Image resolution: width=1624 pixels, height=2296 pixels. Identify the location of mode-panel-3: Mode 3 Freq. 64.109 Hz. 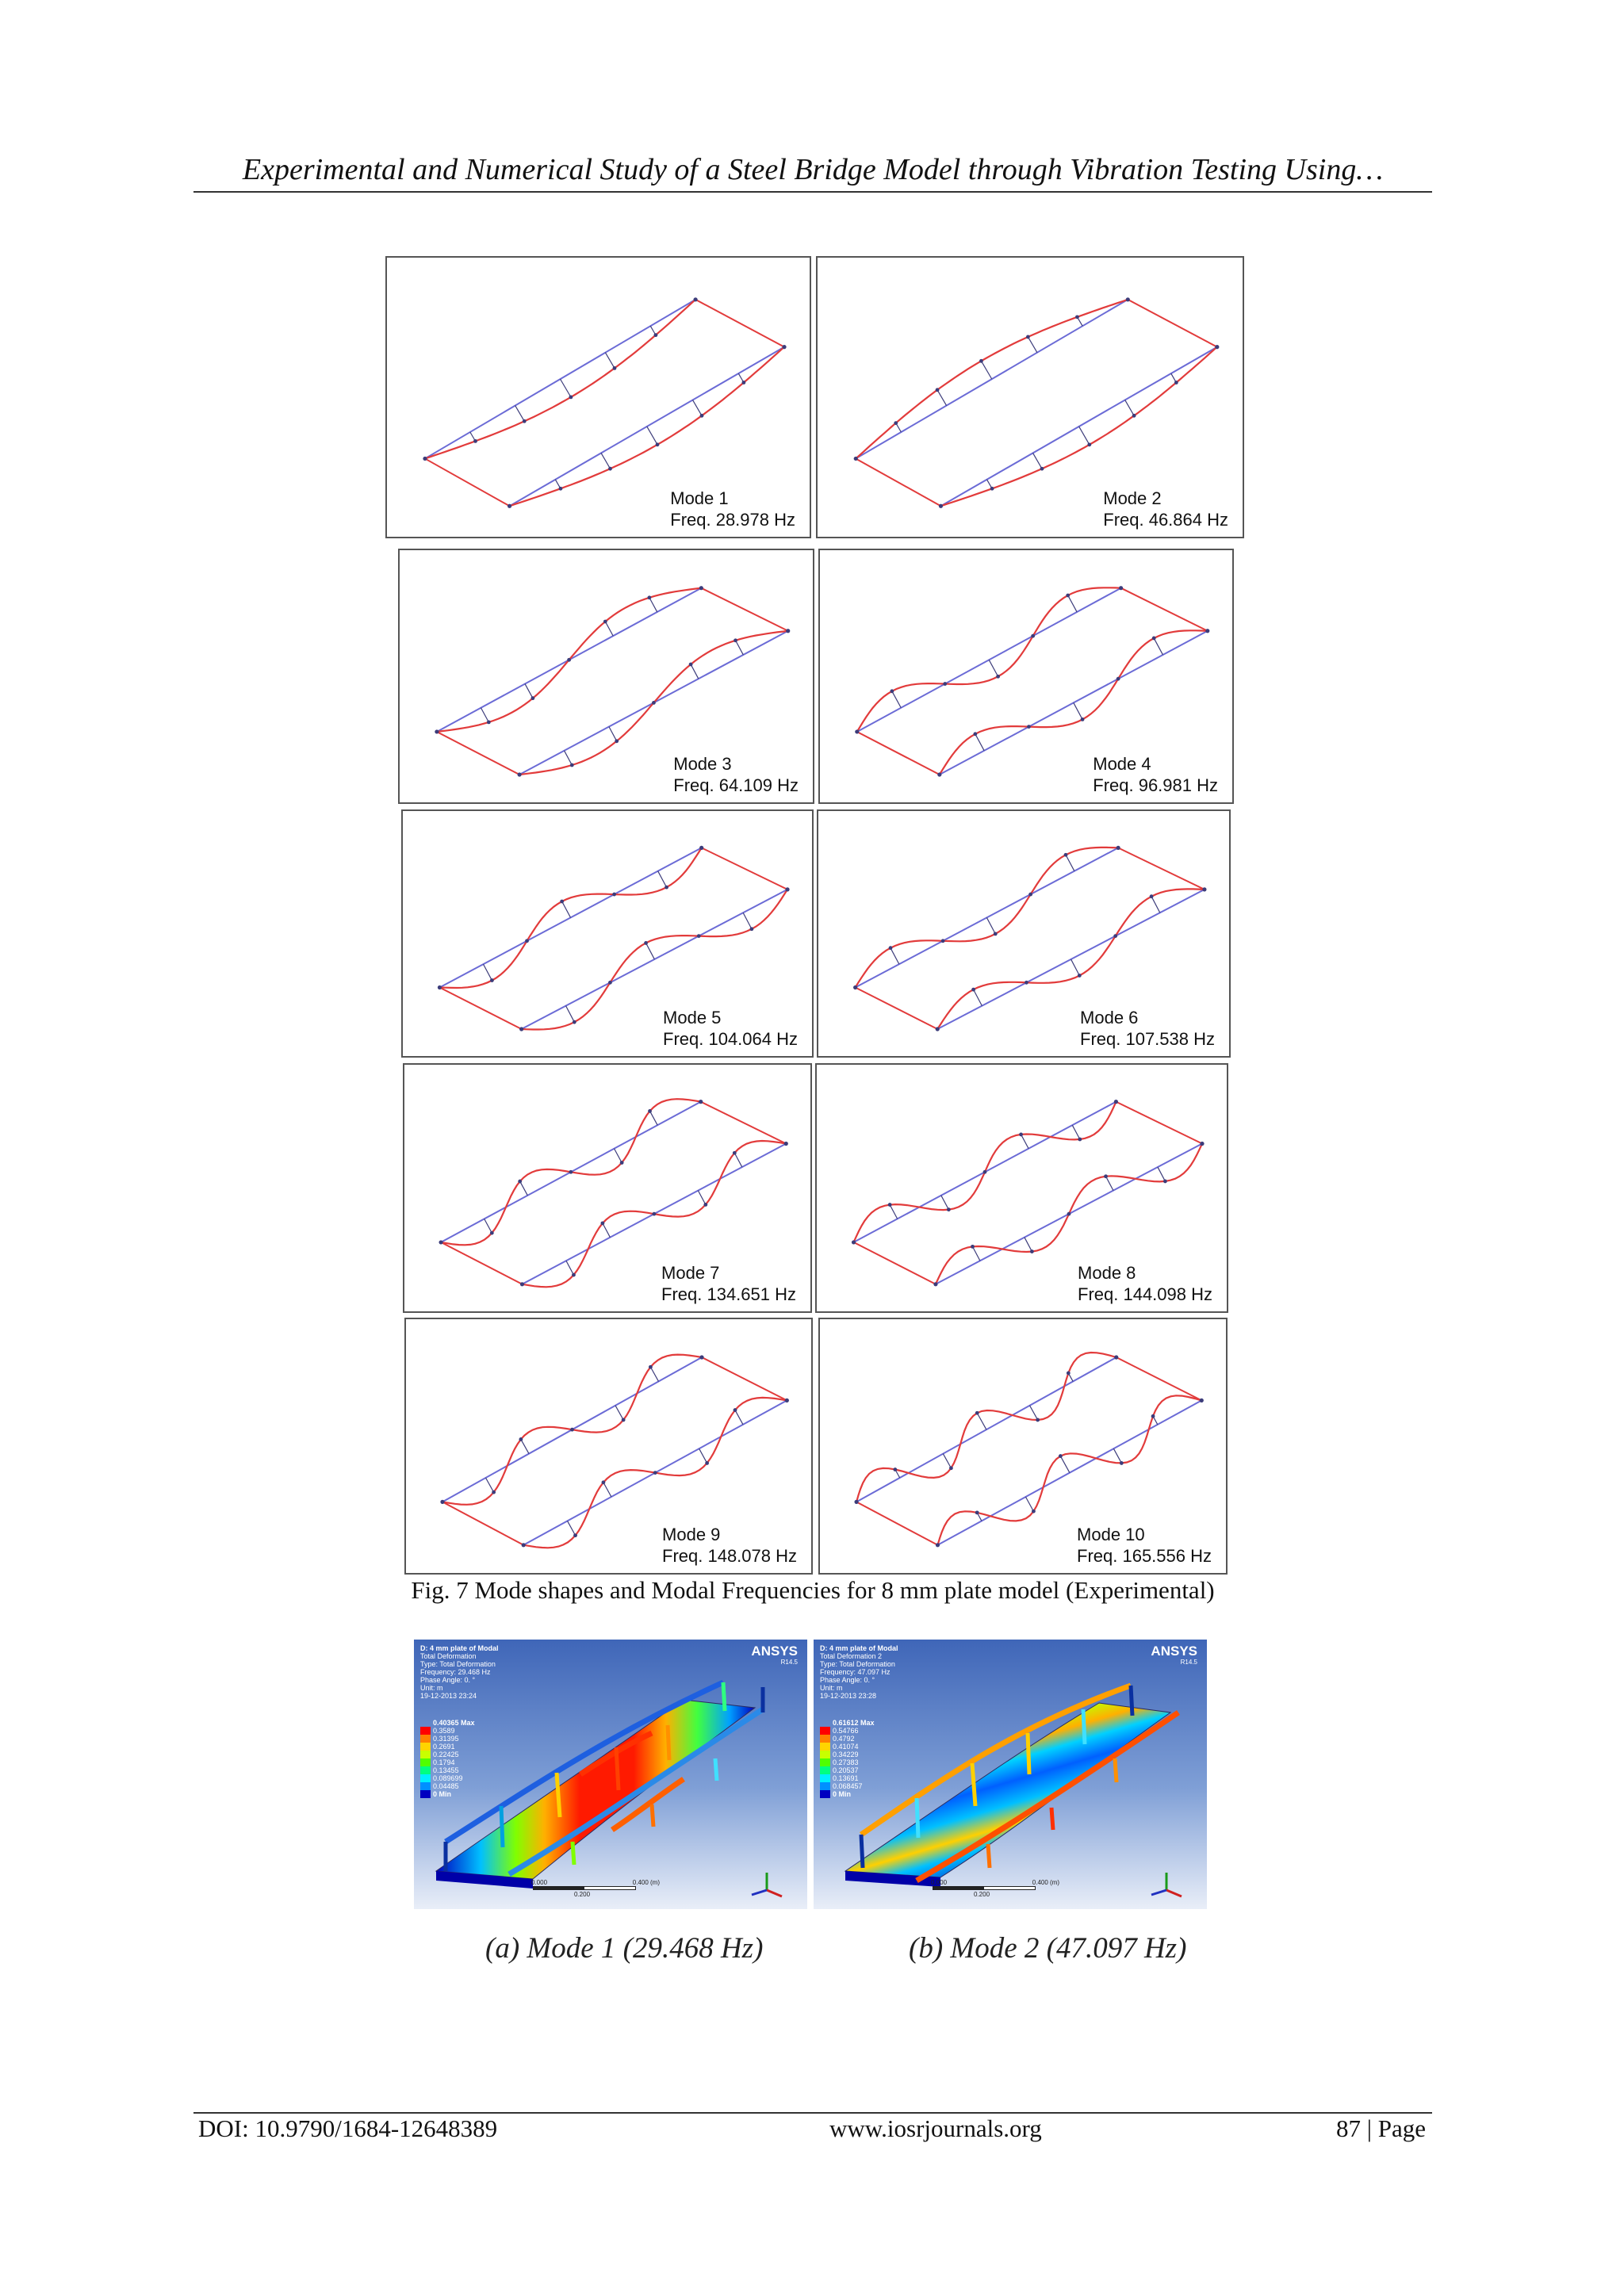
(606, 677).